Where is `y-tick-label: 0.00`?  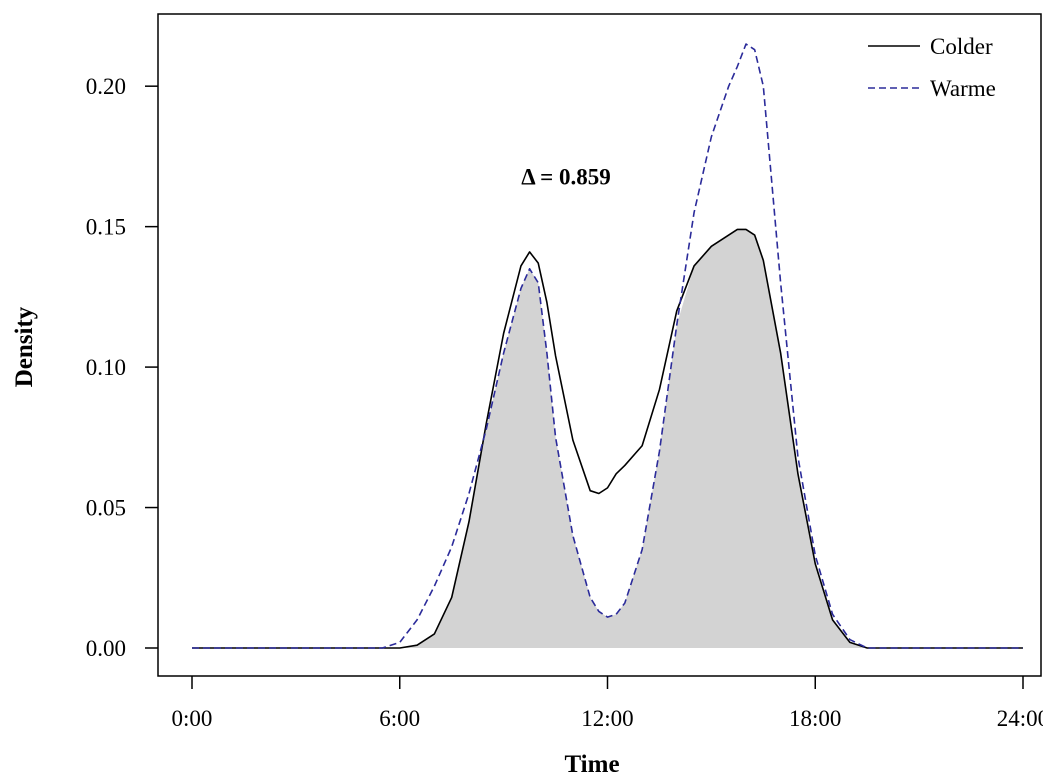 y-tick-label: 0.00 is located at coordinates (106, 648).